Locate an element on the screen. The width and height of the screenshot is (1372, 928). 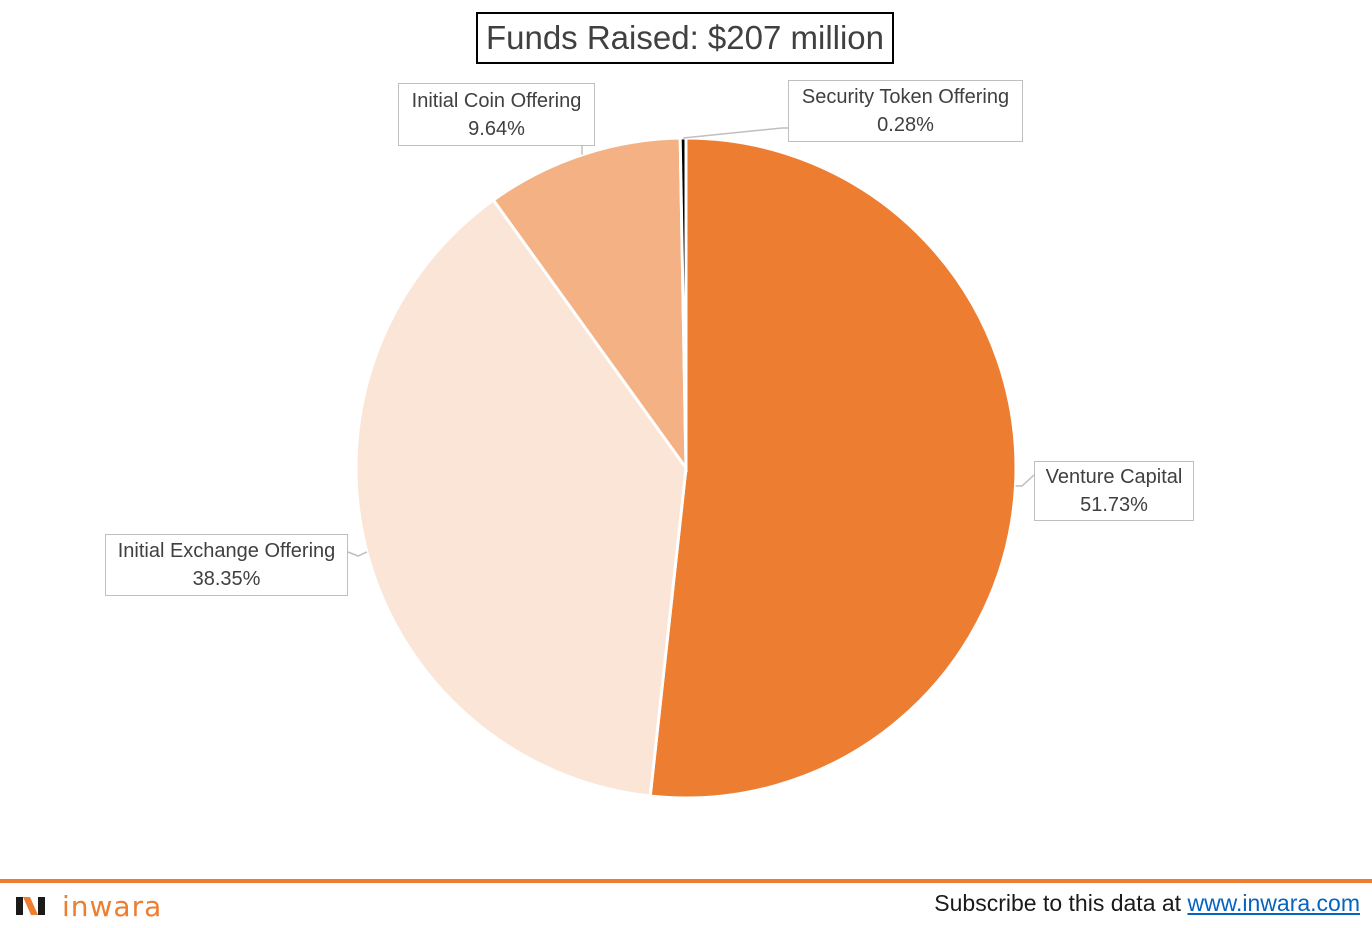
leader-line-venture-capital is located at coordinates (1025, 480).